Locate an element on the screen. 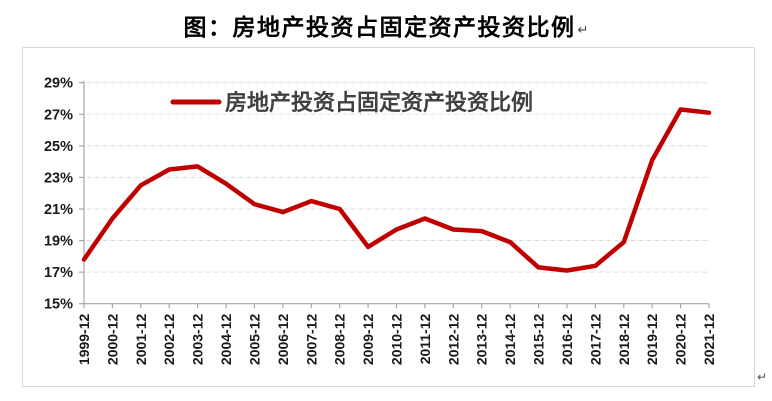  x-tick-label: 2002-12 is located at coordinates (169, 339).